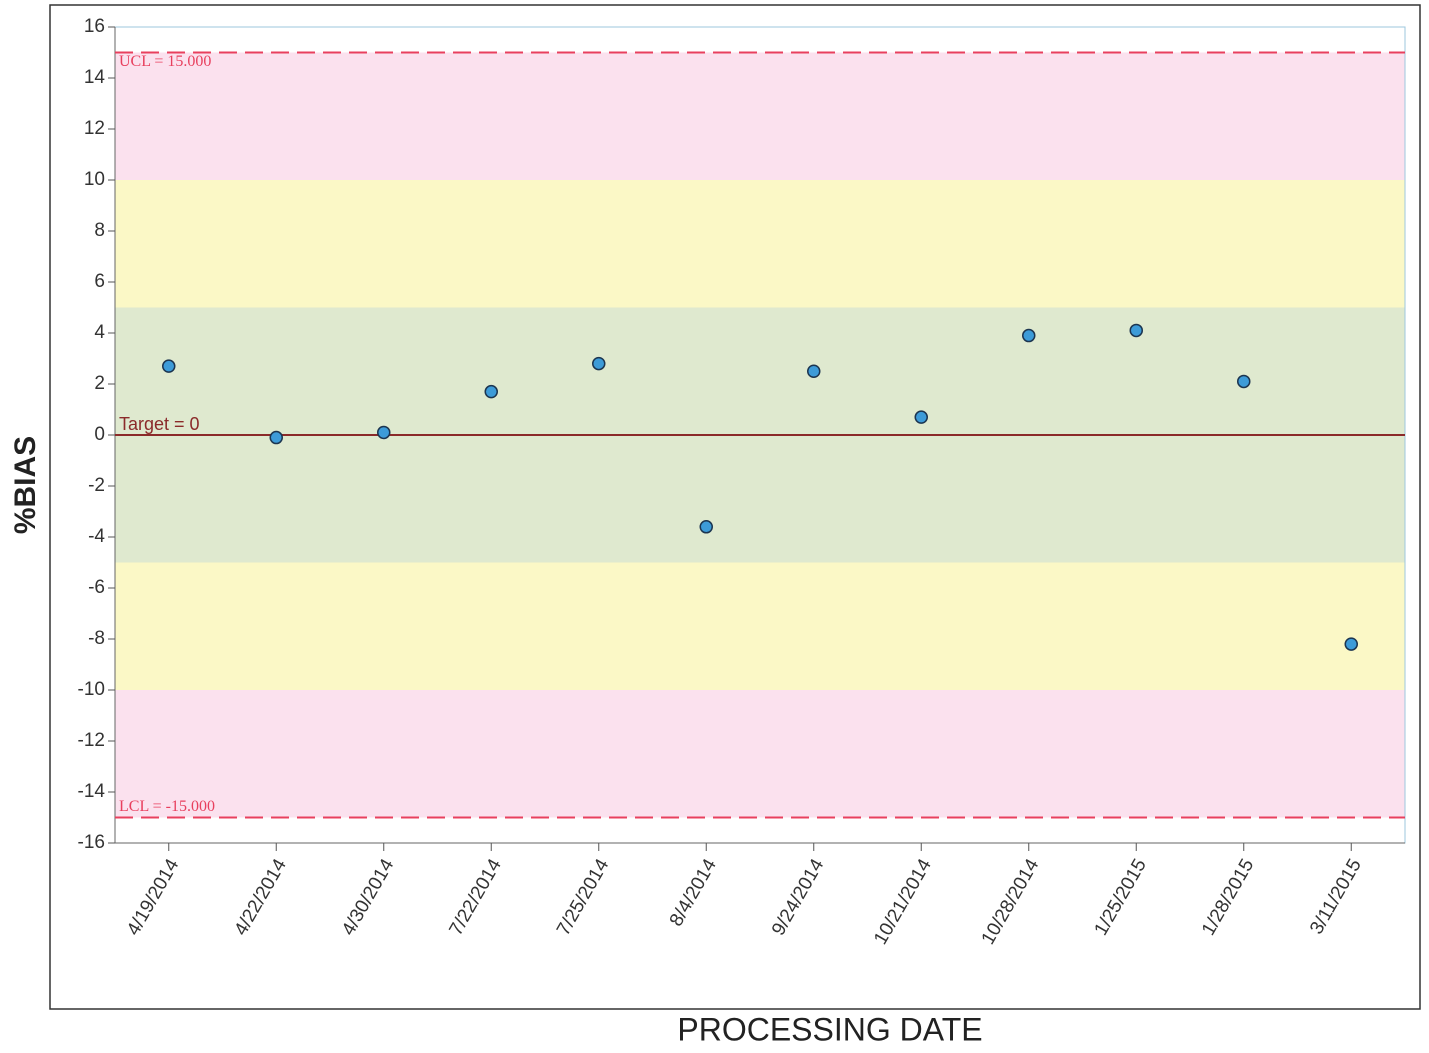 This screenshot has width=1429, height=1053. I want to click on y-tick-label: -6, so click(96, 587).